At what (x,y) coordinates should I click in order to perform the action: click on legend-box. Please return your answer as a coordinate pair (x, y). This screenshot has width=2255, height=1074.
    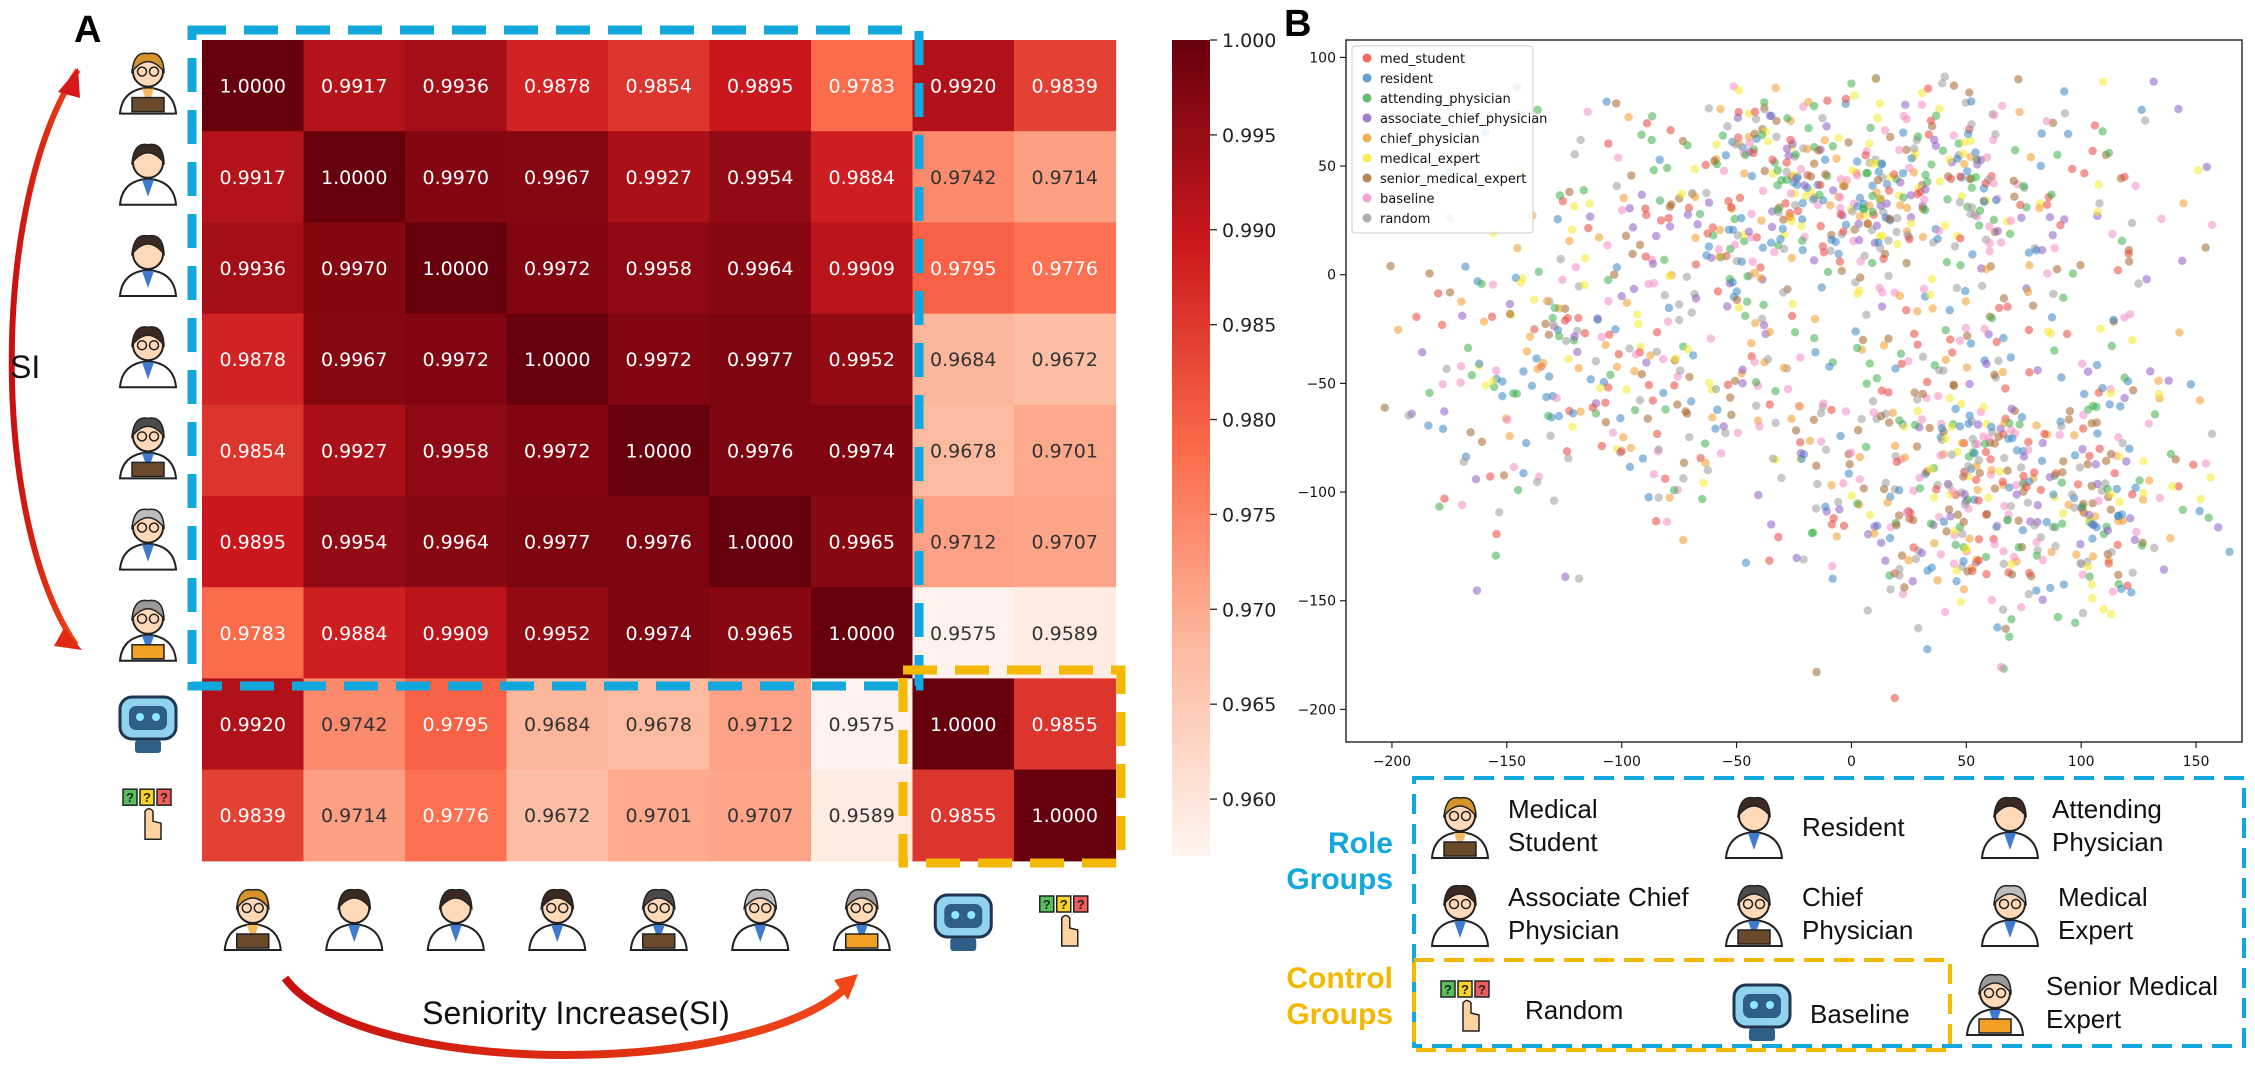
    Looking at the image, I should click on (1442, 139).